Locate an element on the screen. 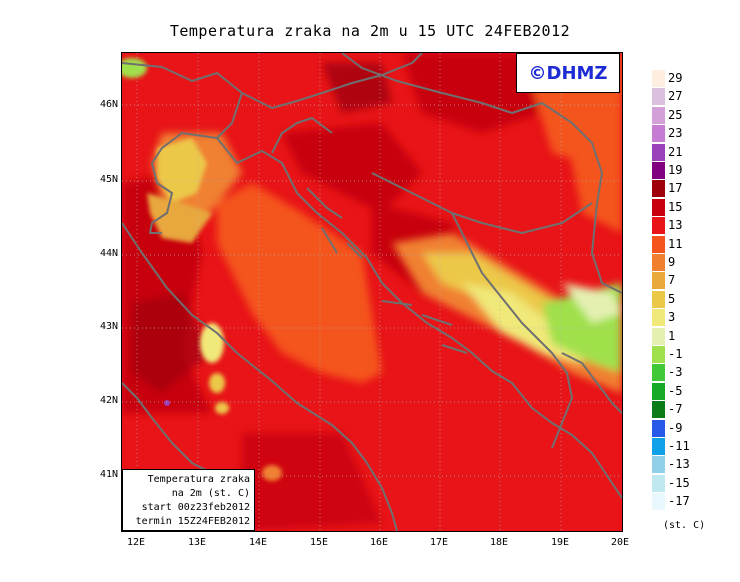 This screenshot has width=740, height=582. lat-tick-44n: 44N is located at coordinates (108, 253).